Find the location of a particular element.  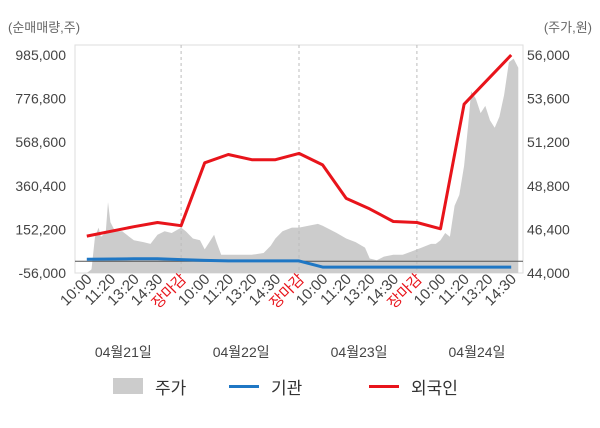

y-left-tick: 152,200 is located at coordinates (40, 229).